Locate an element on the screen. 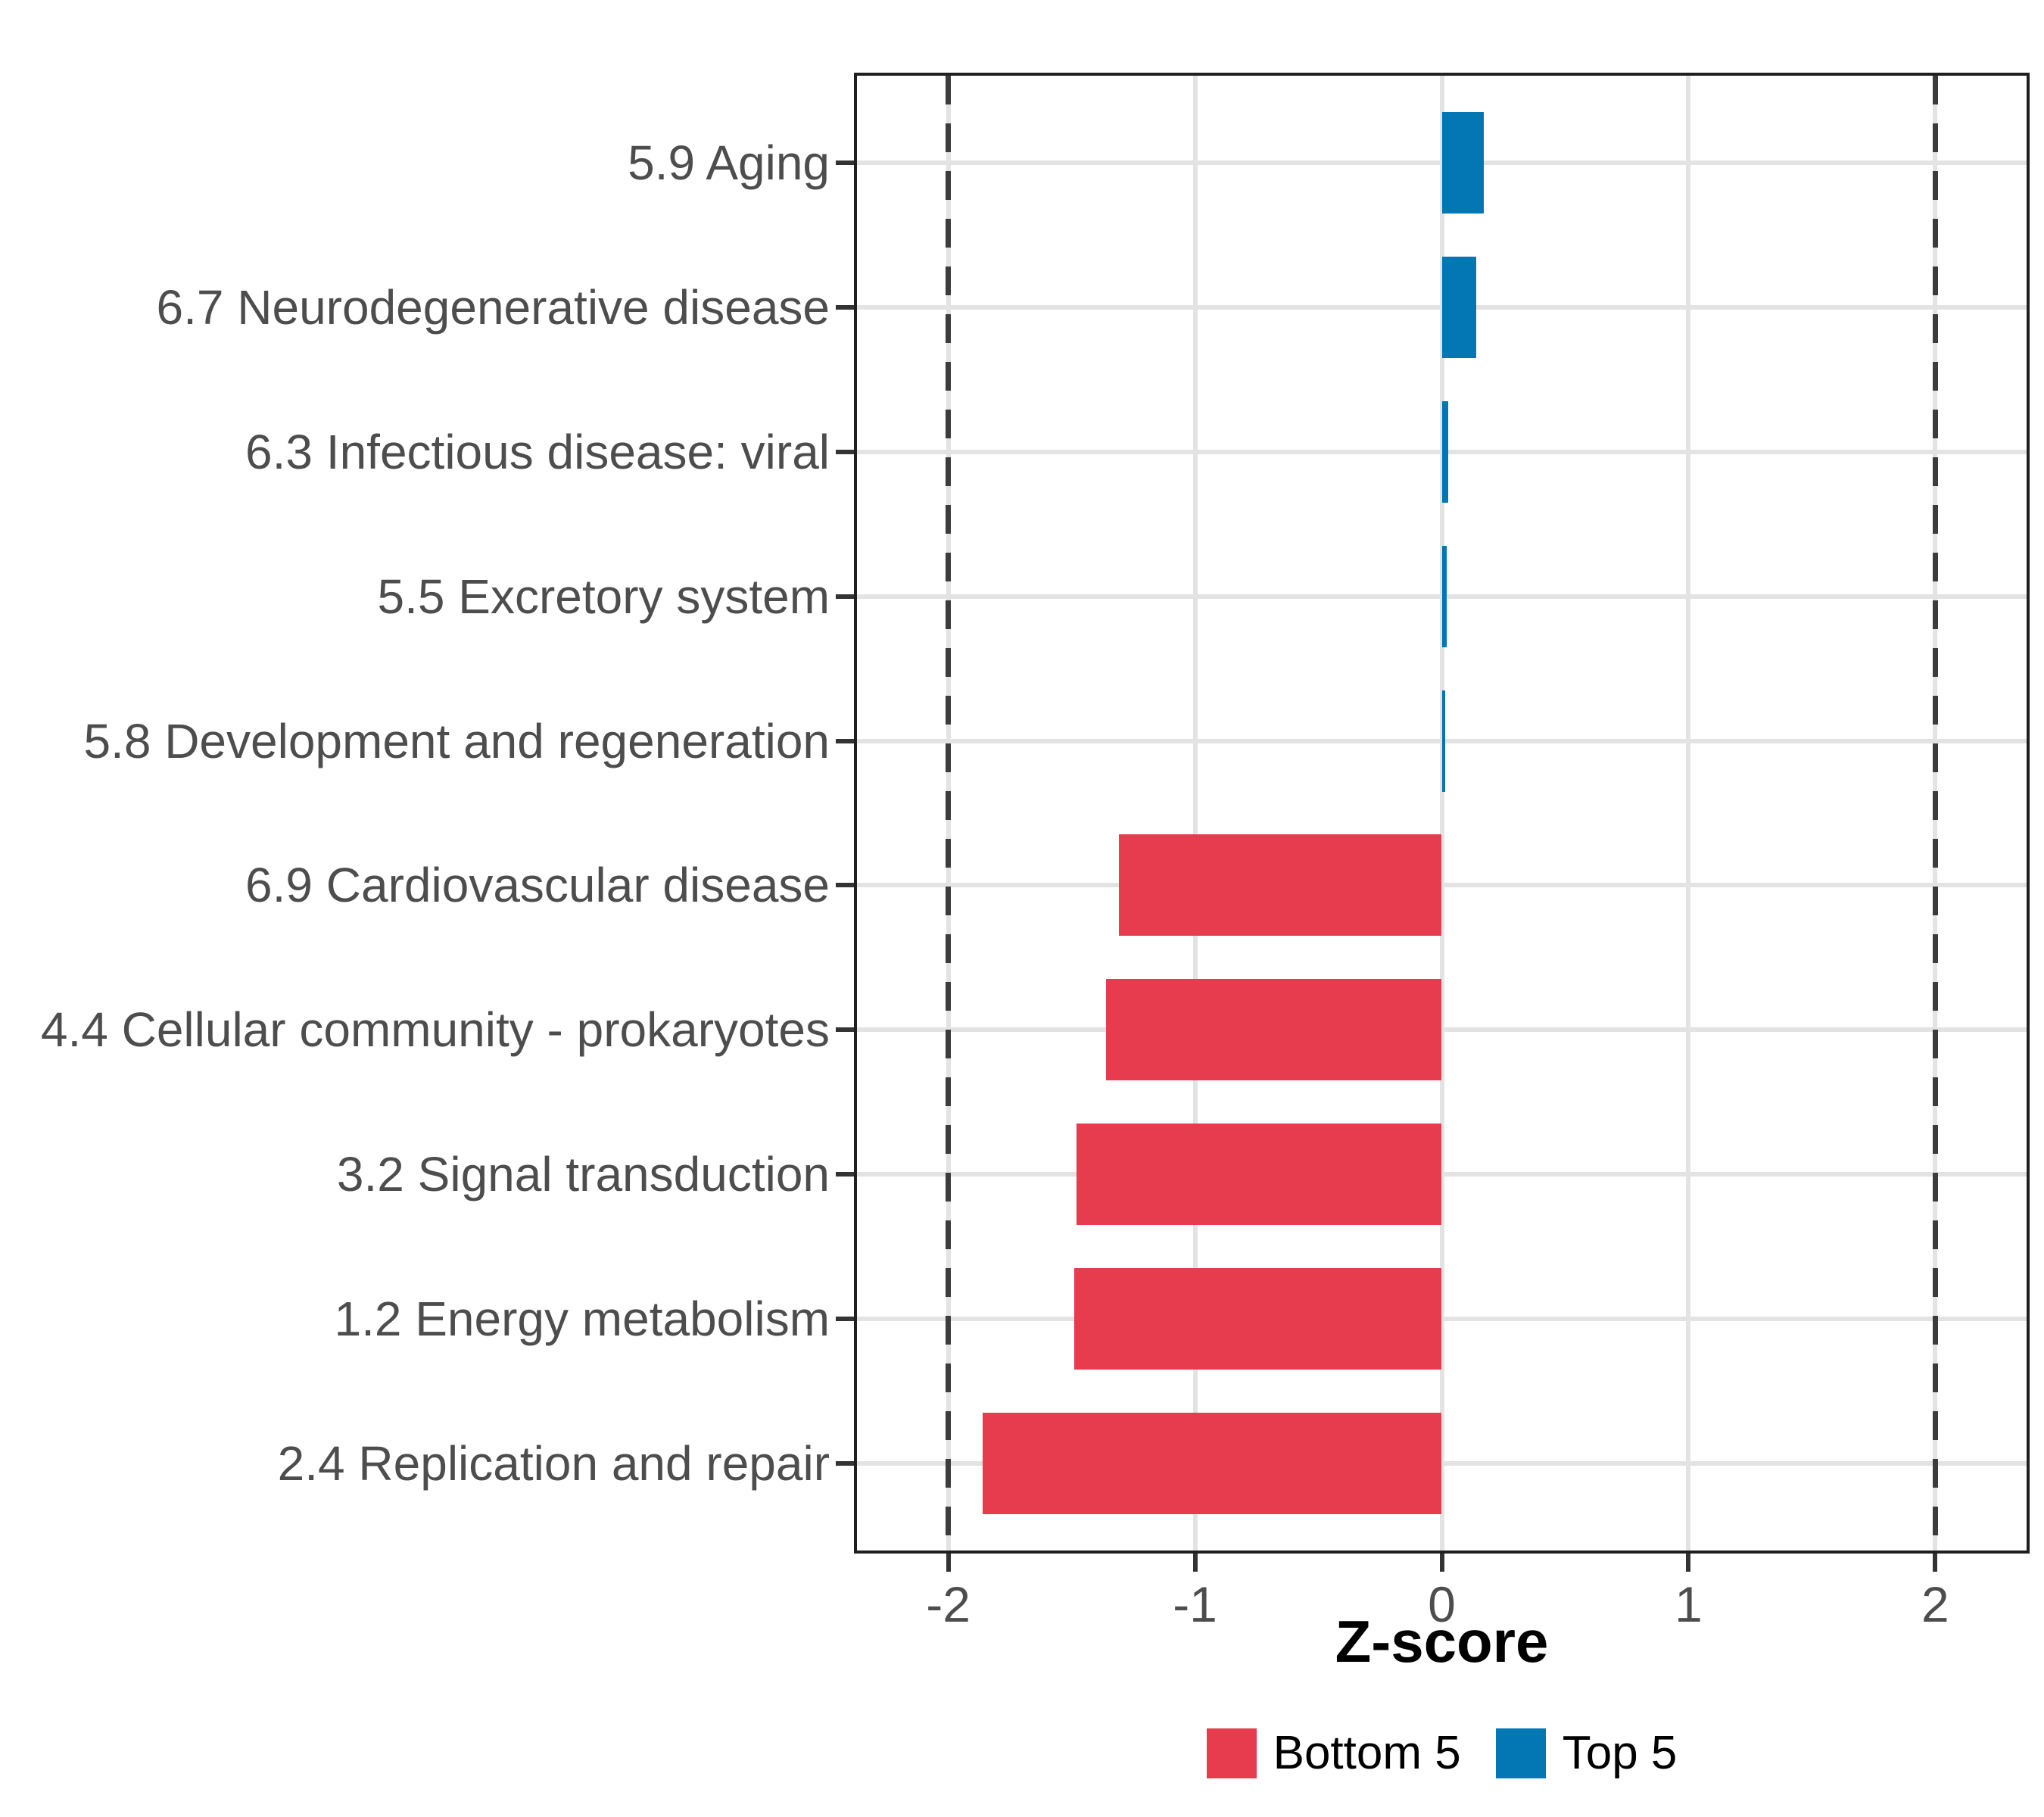 The image size is (2044, 1817). y-axis-label: 6.9 Cardiovascular disease is located at coordinates (537, 885).